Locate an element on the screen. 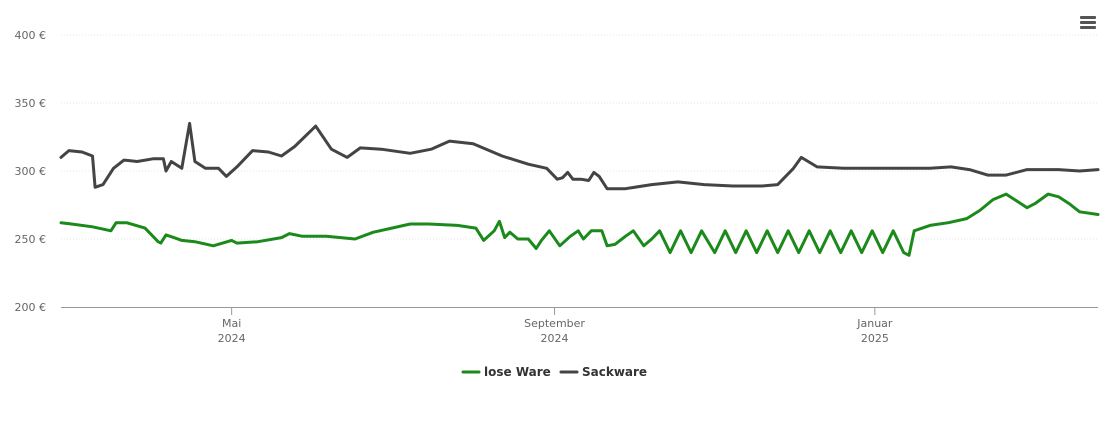  hamburger-menu-icon is located at coordinates (1088, 22).